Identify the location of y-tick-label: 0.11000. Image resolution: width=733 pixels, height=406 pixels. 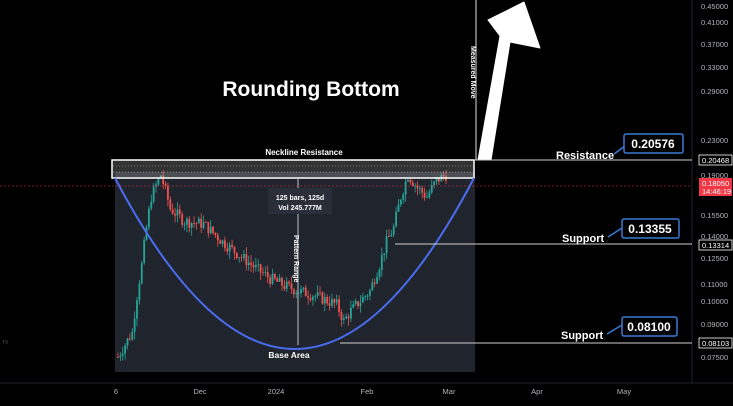
(714, 284).